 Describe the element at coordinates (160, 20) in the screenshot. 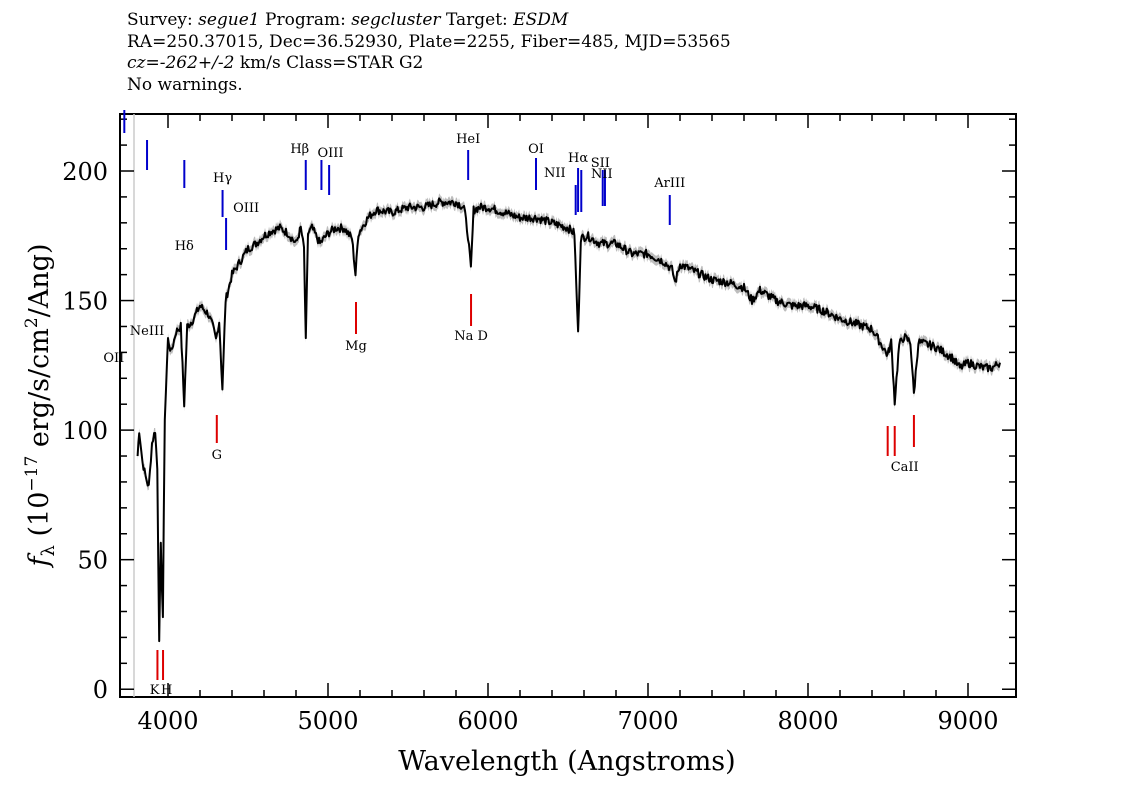

I see `survey-label: Survey:` at that location.